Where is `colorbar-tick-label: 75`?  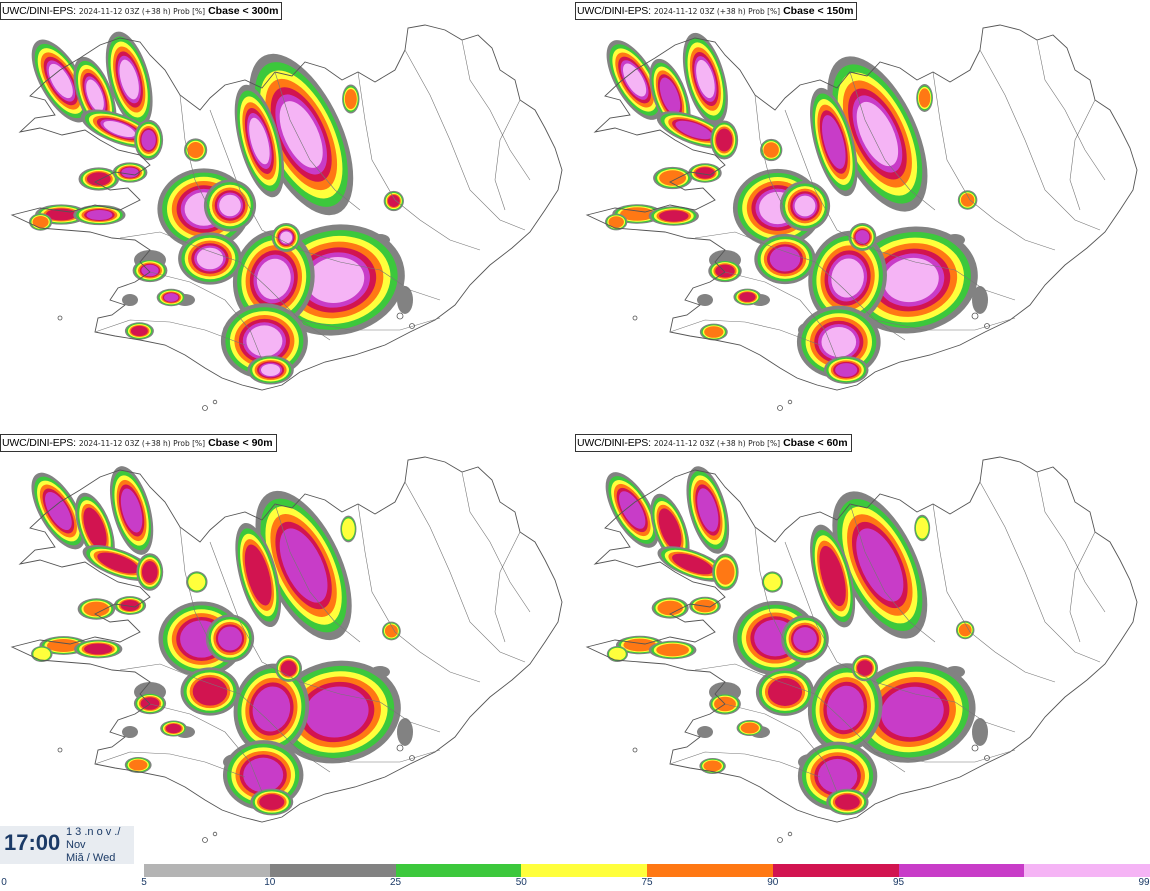 colorbar-tick-label: 75 is located at coordinates (647, 882).